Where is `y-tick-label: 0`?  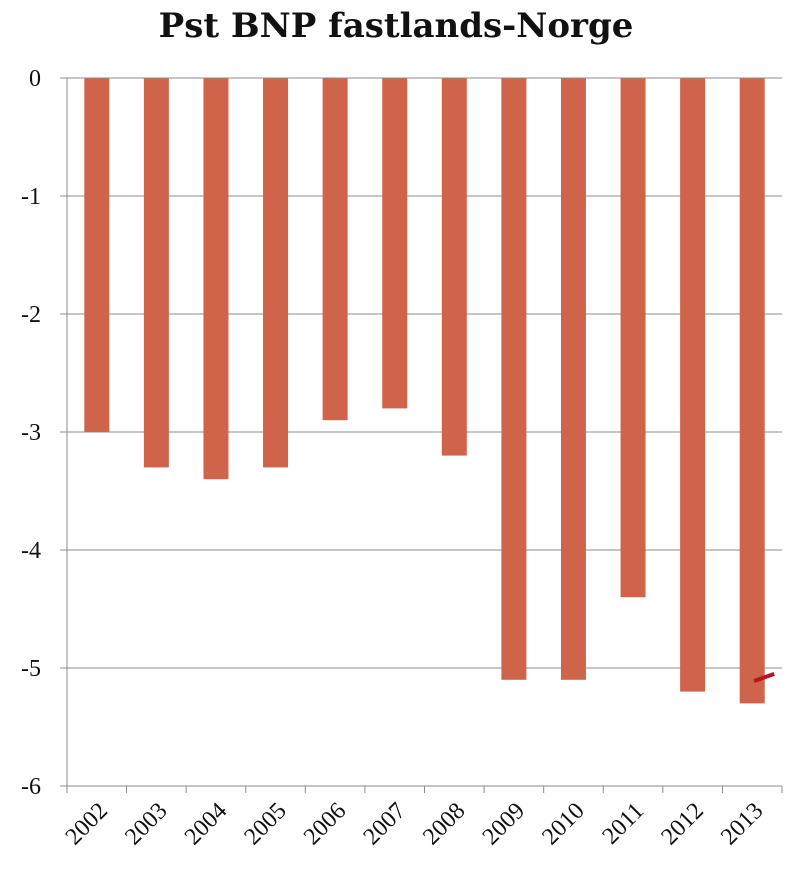
y-tick-label: 0 is located at coordinates (35, 79).